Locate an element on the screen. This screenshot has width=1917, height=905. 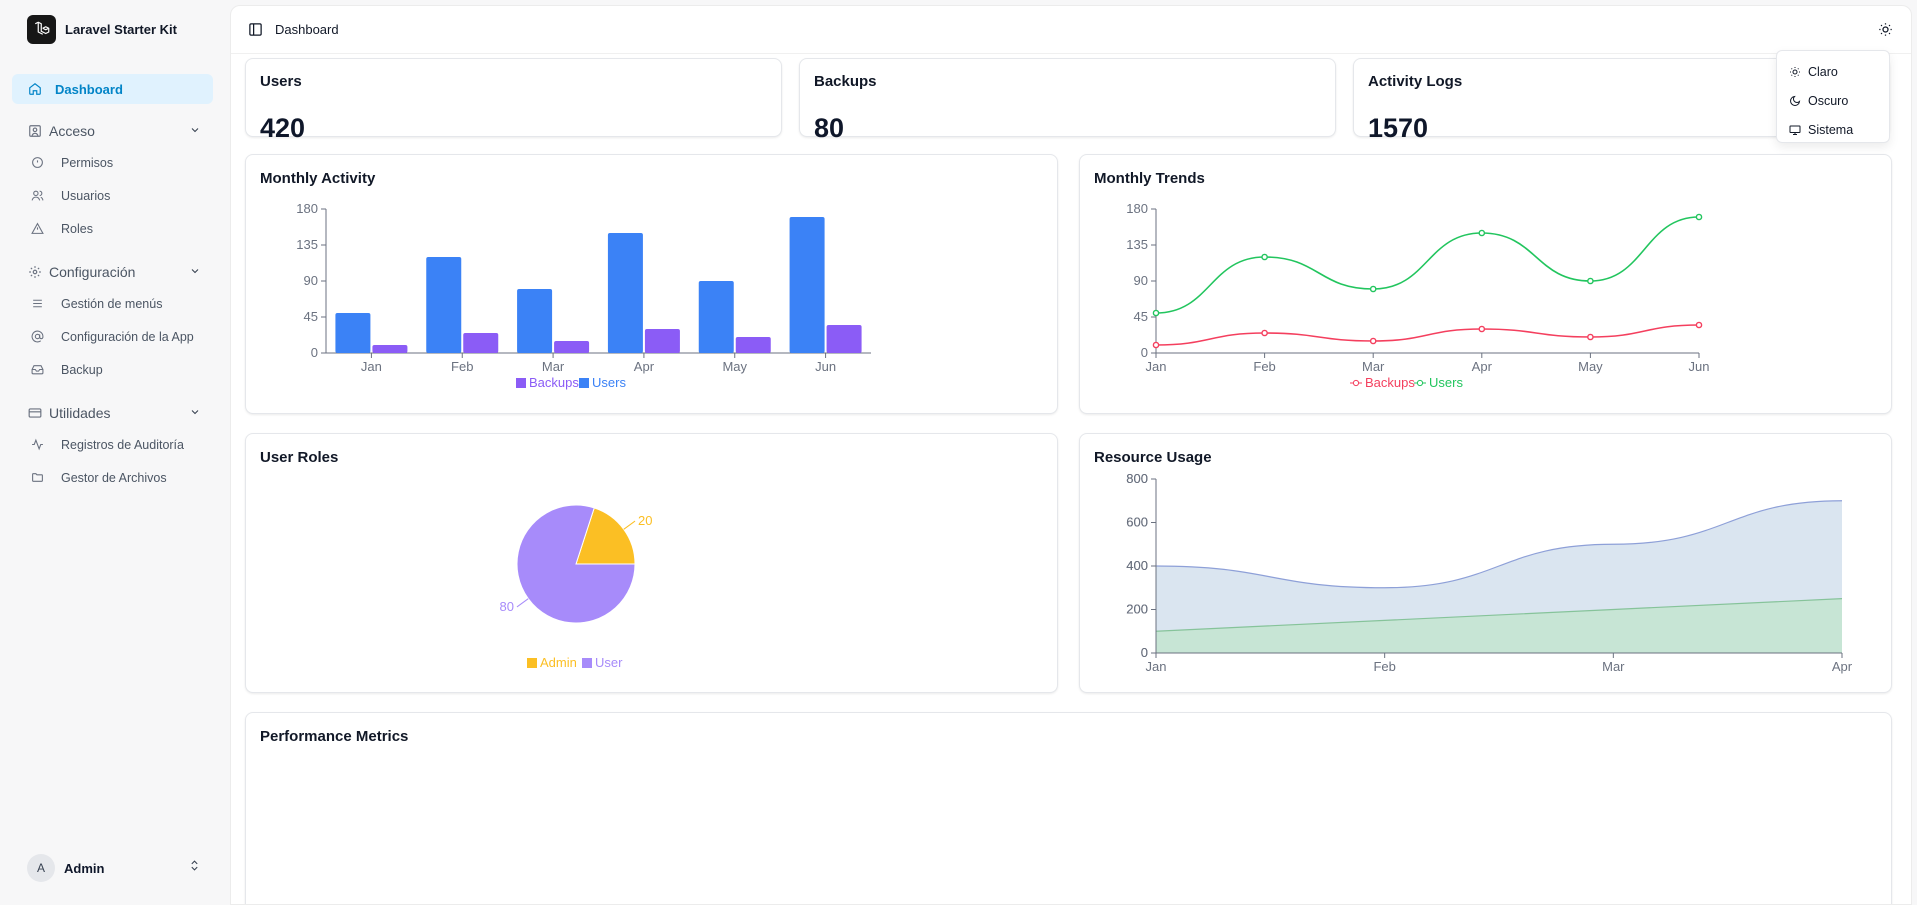
bar-users is located at coordinates (535, 321).